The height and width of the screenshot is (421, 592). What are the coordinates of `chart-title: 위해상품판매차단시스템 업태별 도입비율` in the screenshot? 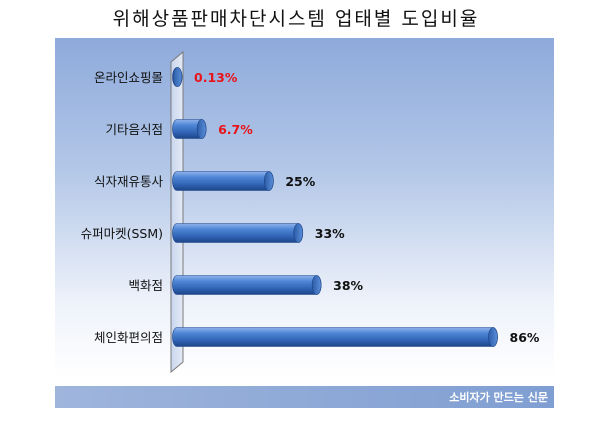 It's located at (296, 19).